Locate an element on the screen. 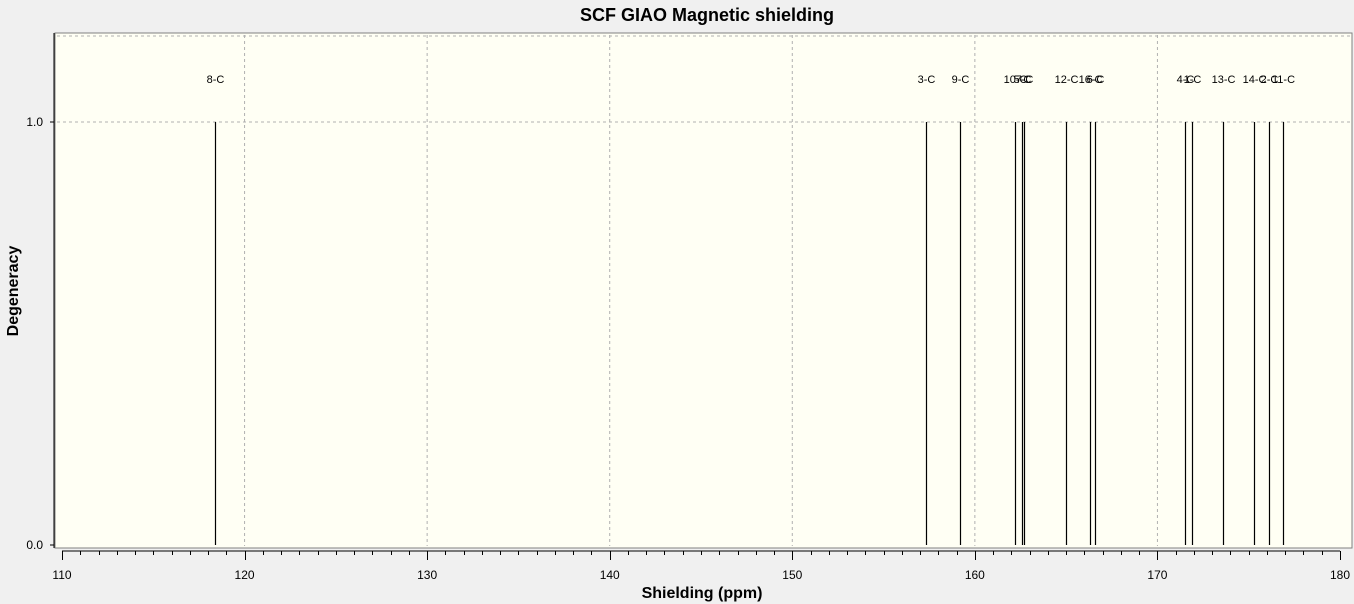  peak-label: 5-C is located at coordinates (1023, 80).